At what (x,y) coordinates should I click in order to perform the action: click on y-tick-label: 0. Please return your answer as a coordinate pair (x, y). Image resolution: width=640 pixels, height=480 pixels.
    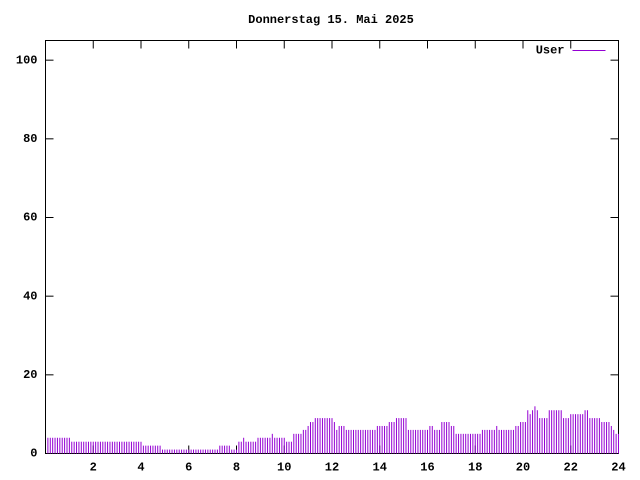
    Looking at the image, I should click on (33, 454).